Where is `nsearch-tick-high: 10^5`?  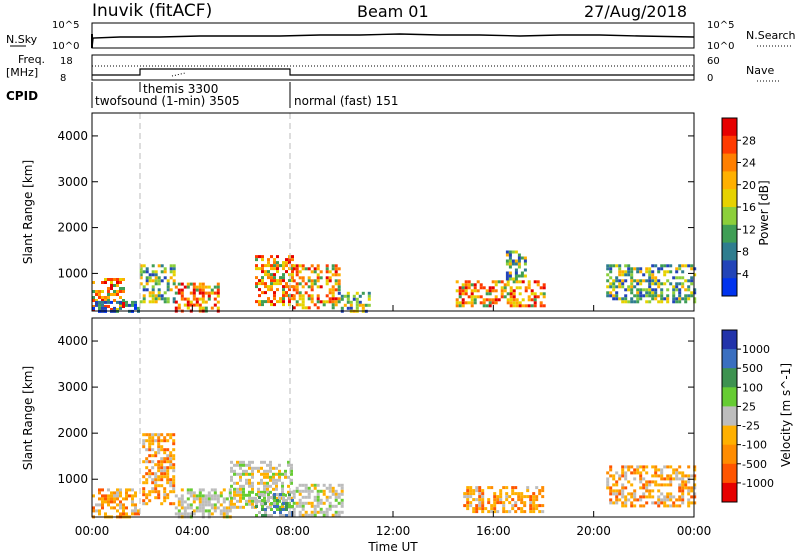
nsearch-tick-high: 10^5 is located at coordinates (720, 25).